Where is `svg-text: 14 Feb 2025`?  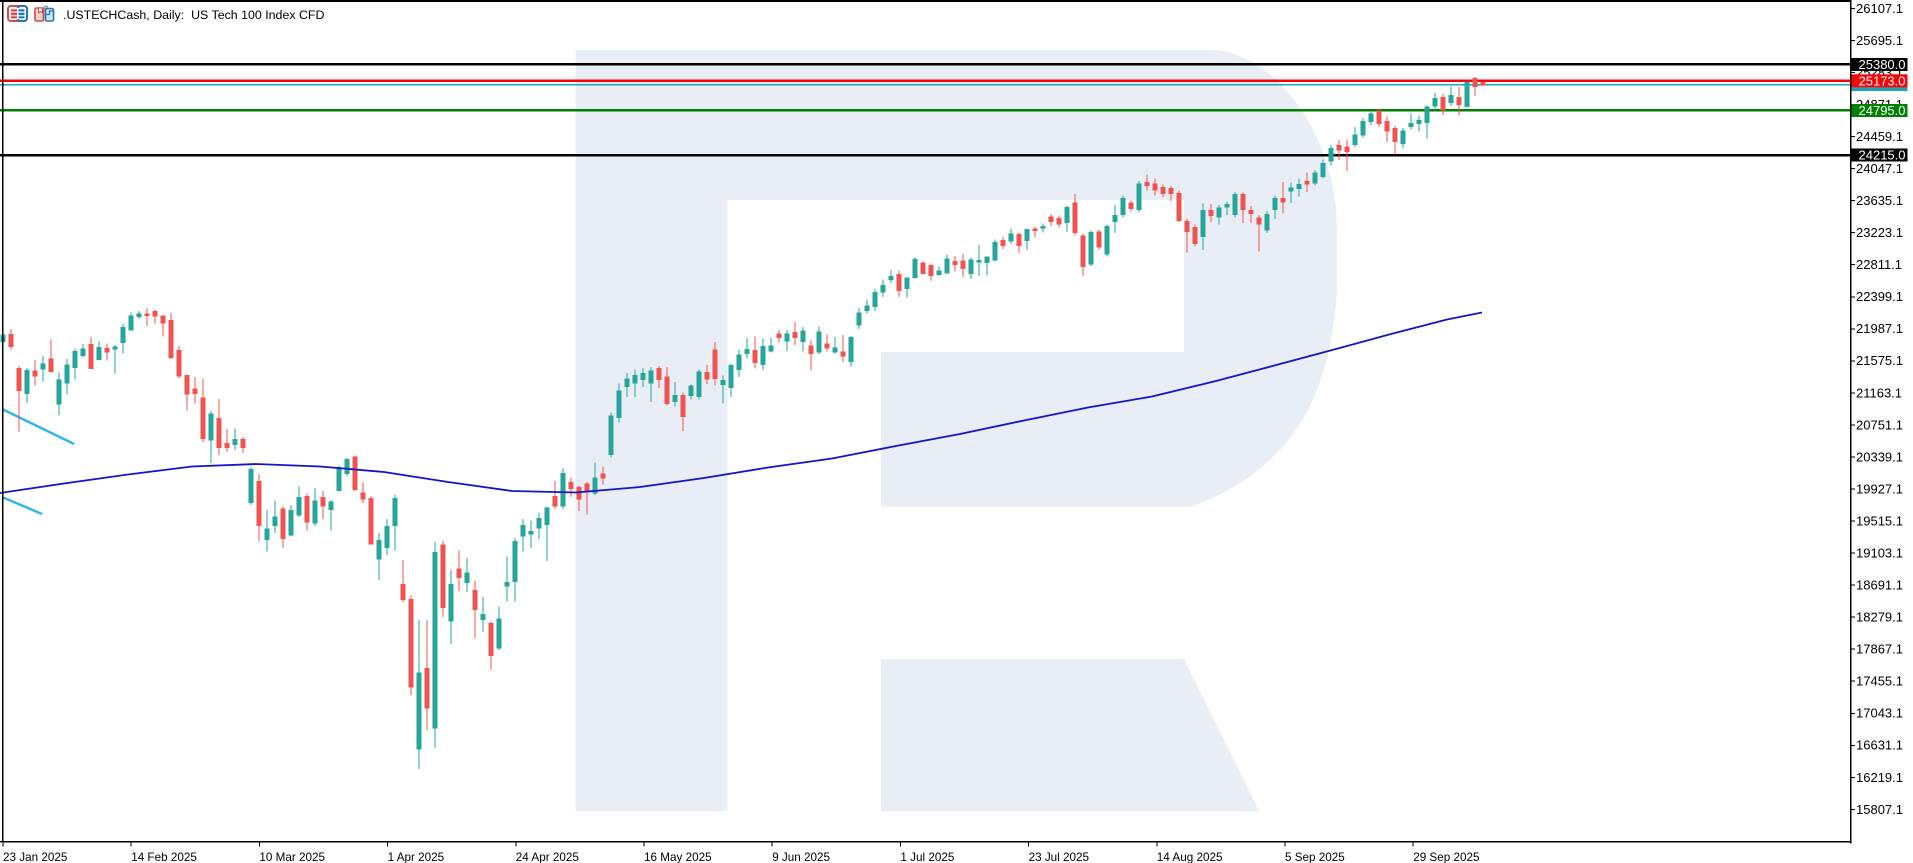
svg-text: 14 Feb 2025 is located at coordinates (164, 857).